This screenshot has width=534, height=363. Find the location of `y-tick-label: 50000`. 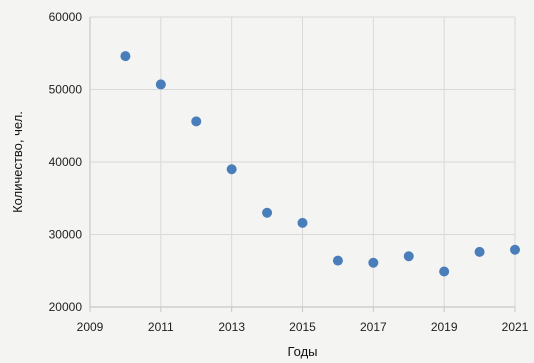

y-tick-label: 50000 is located at coordinates (66, 90).